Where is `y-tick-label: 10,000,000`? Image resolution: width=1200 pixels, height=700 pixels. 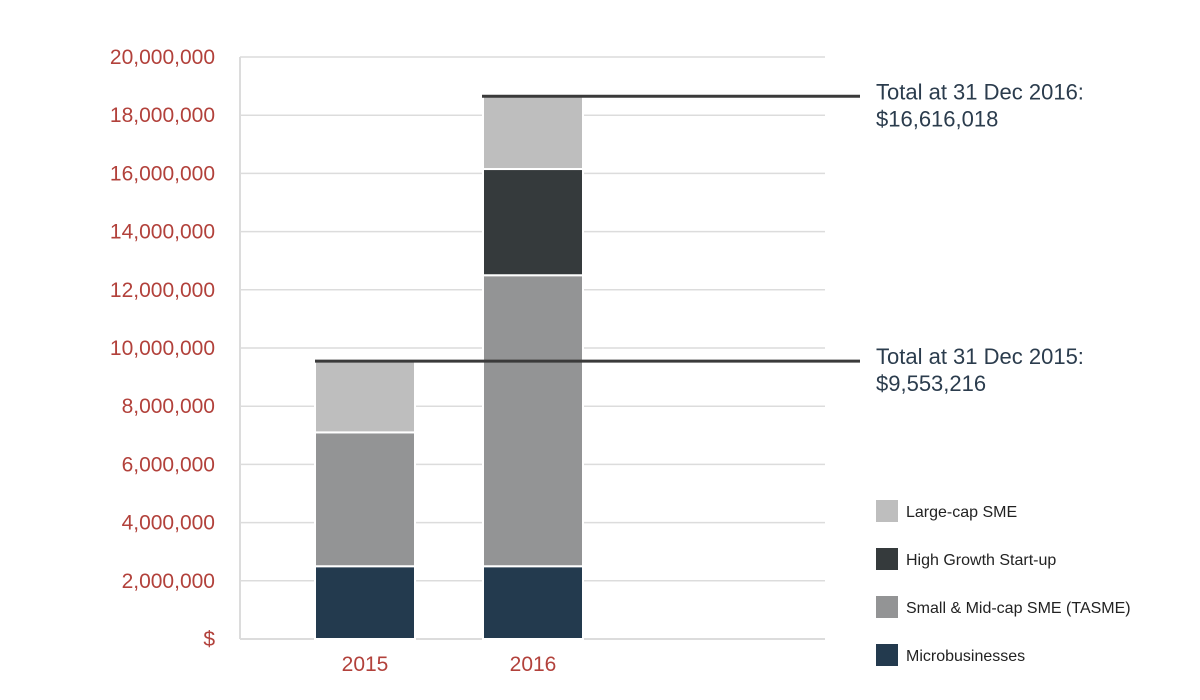 y-tick-label: 10,000,000 is located at coordinates (162, 348).